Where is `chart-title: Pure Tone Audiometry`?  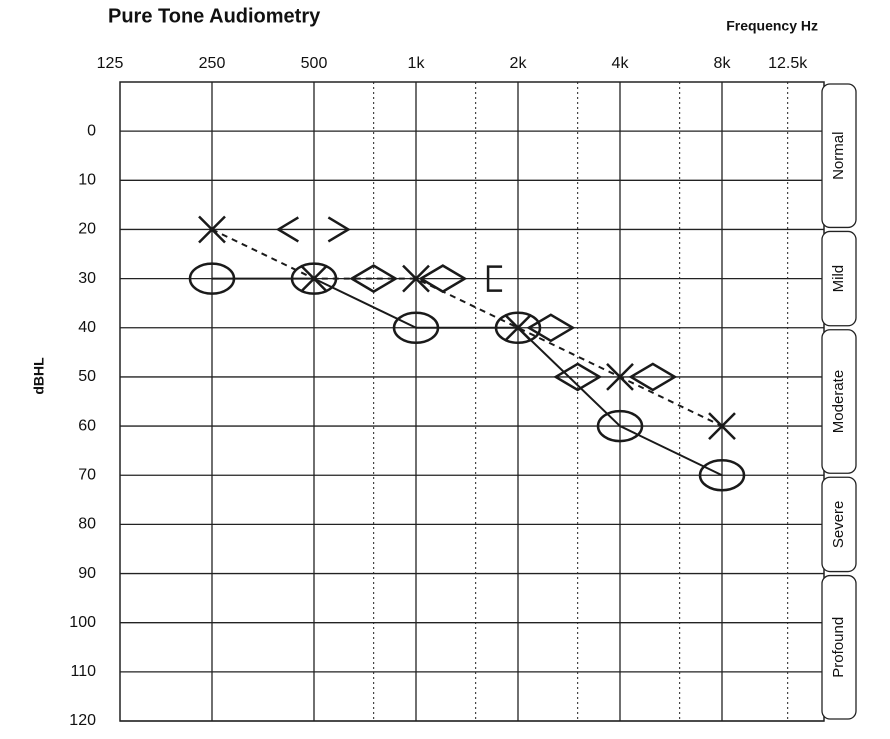
chart-title: Pure Tone Audiometry is located at coordinates (214, 16).